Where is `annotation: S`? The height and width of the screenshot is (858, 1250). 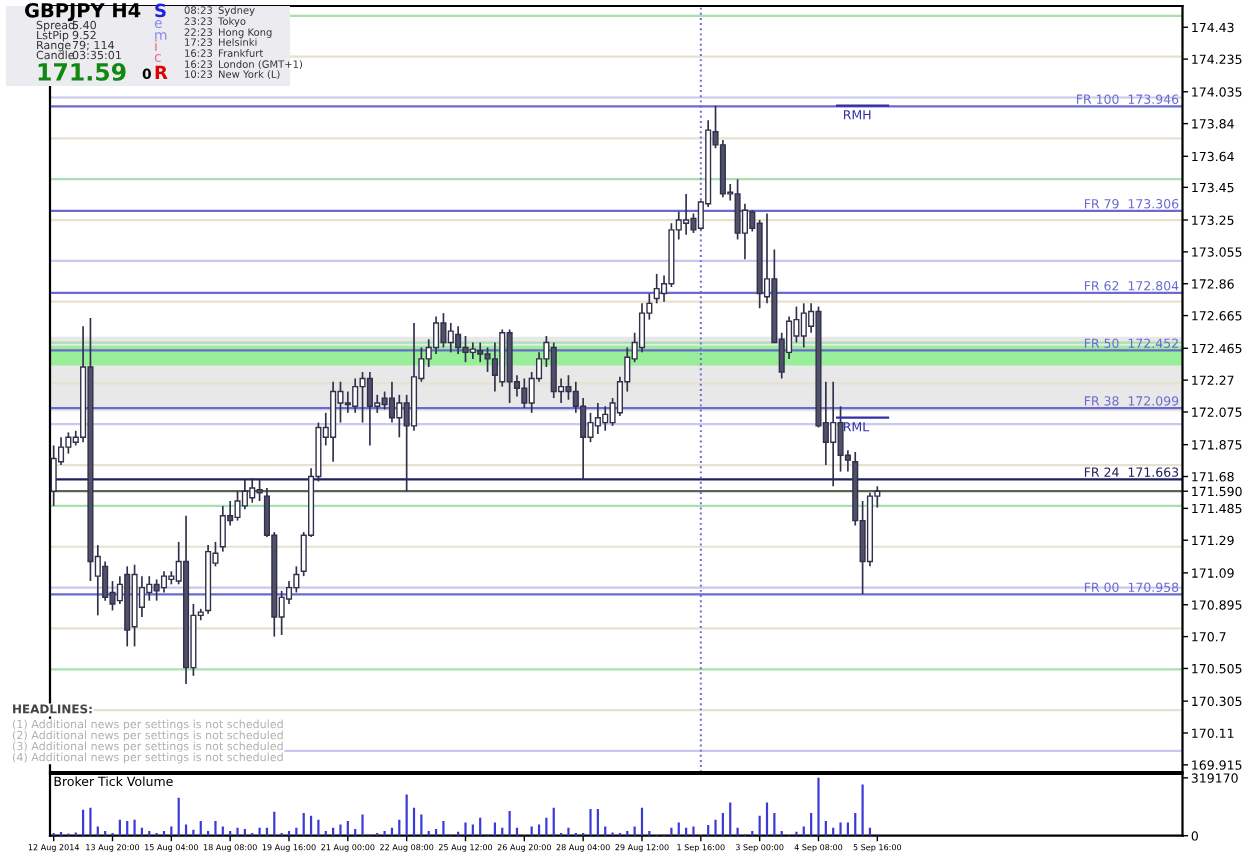
annotation: S is located at coordinates (160, 10).